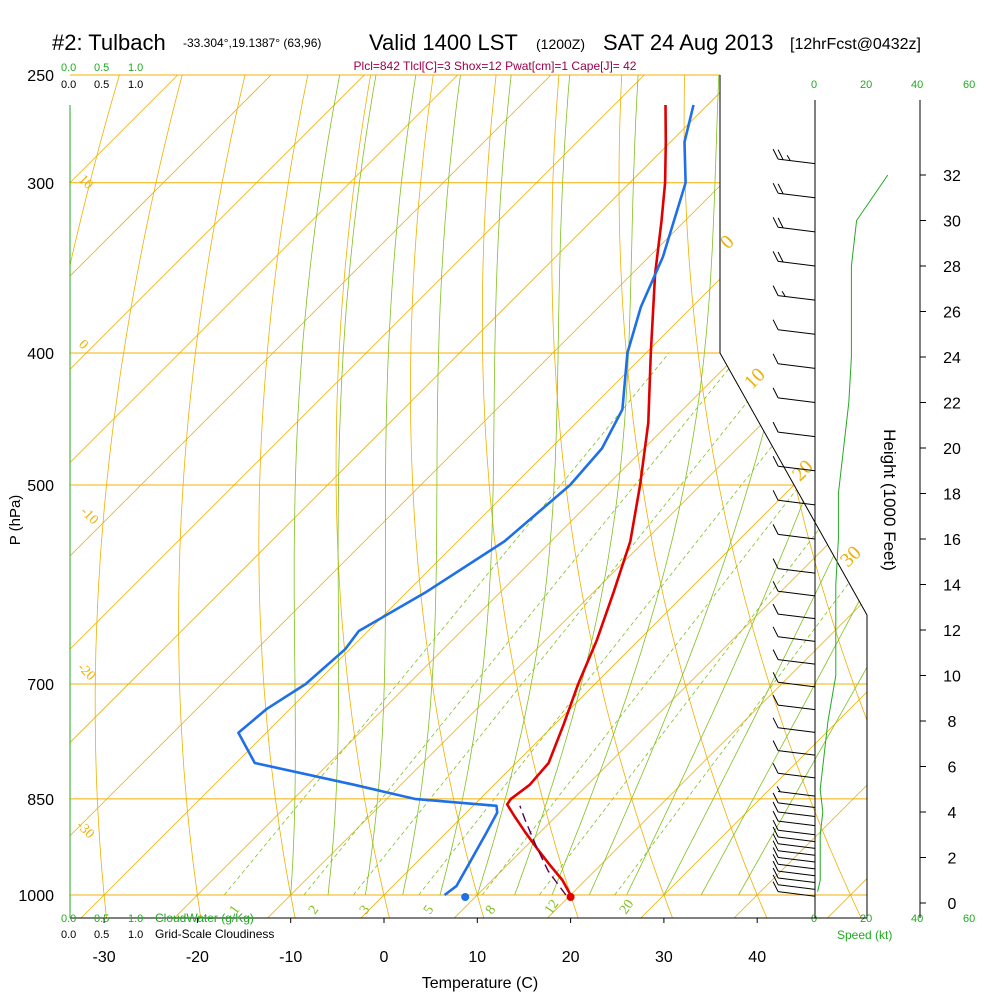 The image size is (1000, 1000). What do you see at coordinates (952, 540) in the screenshot?
I see `height-tick-label: 16` at bounding box center [952, 540].